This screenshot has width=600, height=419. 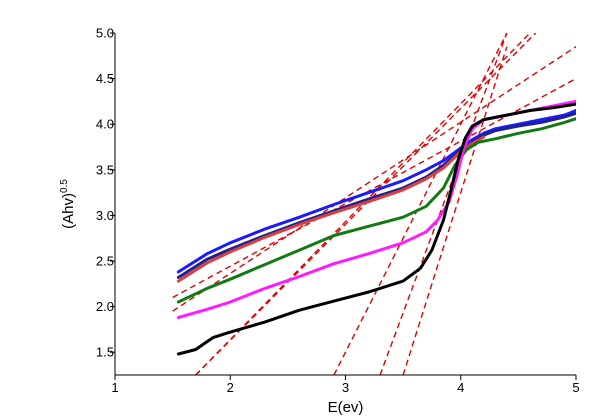 I want to click on x-tick-label: 2, so click(x=230, y=387).